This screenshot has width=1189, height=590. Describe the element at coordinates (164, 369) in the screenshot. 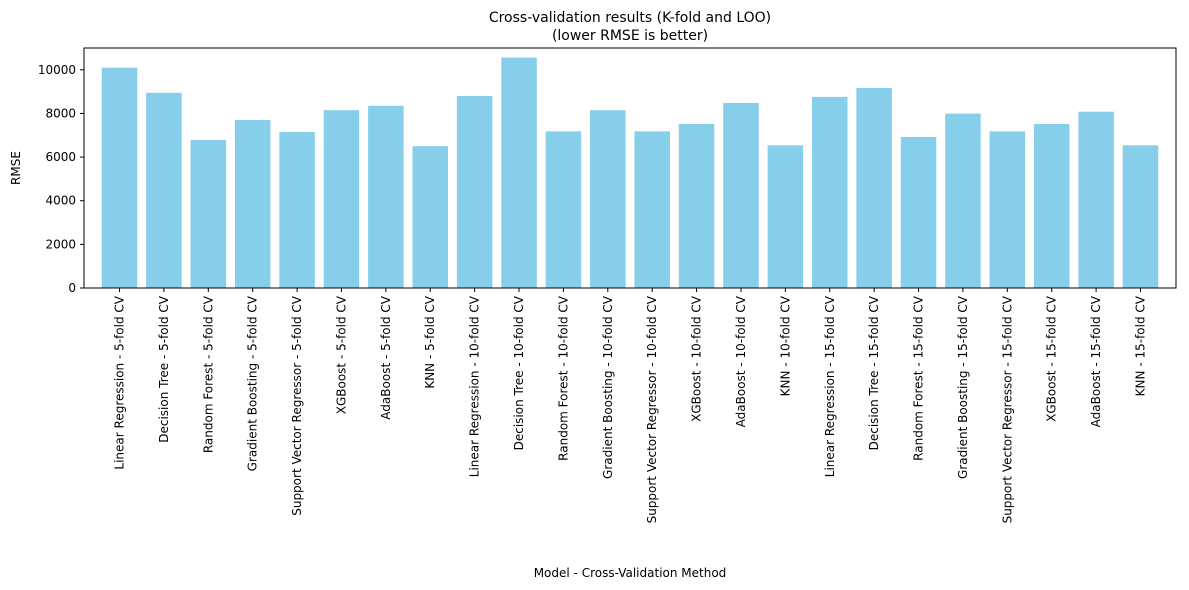

I see `x-tick-label: Decision Tree - 5-fold CV` at that location.